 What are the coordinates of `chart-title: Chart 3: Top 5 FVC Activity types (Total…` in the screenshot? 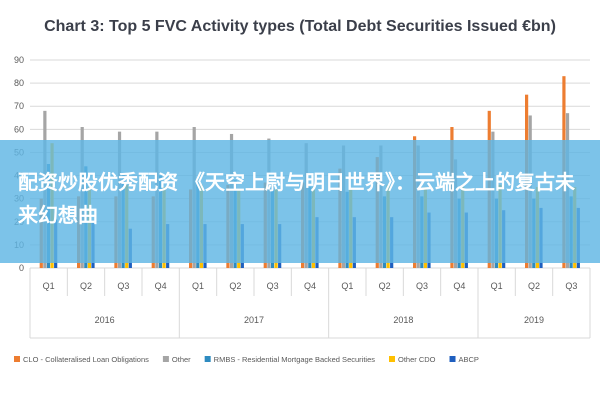 It's located at (300, 26).